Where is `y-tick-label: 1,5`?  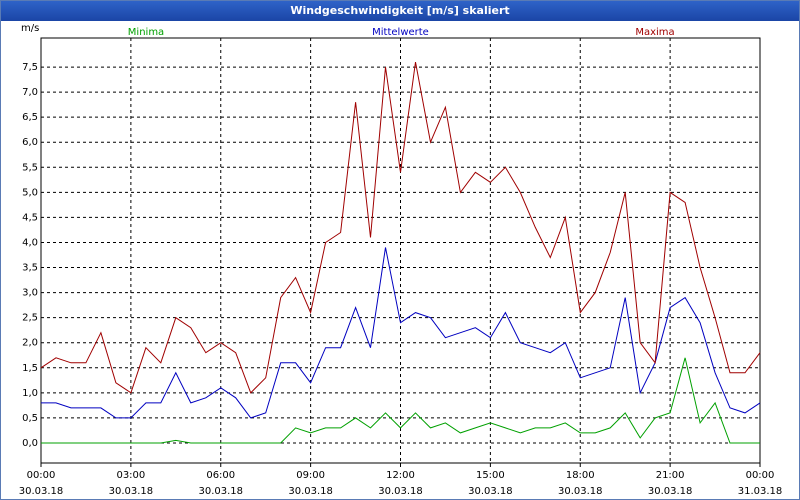
y-tick-label: 1,5 is located at coordinates (30, 368).